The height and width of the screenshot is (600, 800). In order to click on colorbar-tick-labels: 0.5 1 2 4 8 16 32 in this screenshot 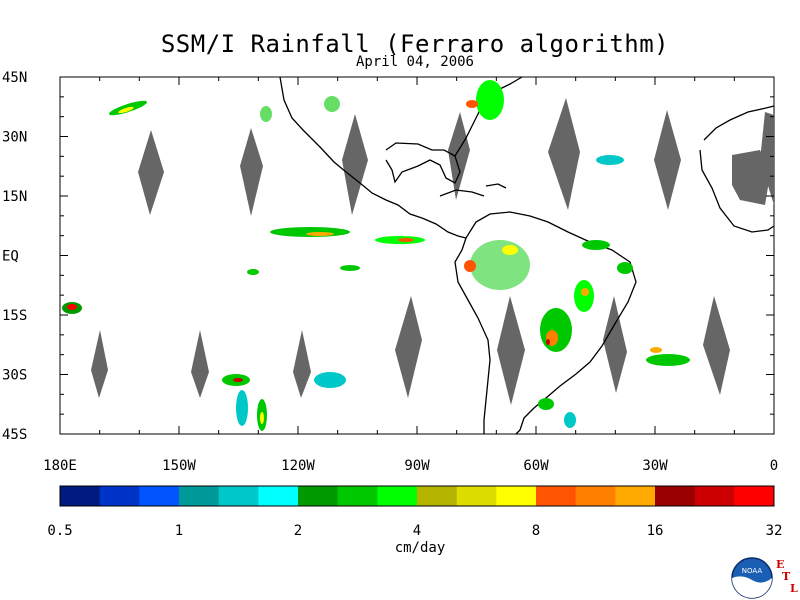, I will do `click(414, 531)`.